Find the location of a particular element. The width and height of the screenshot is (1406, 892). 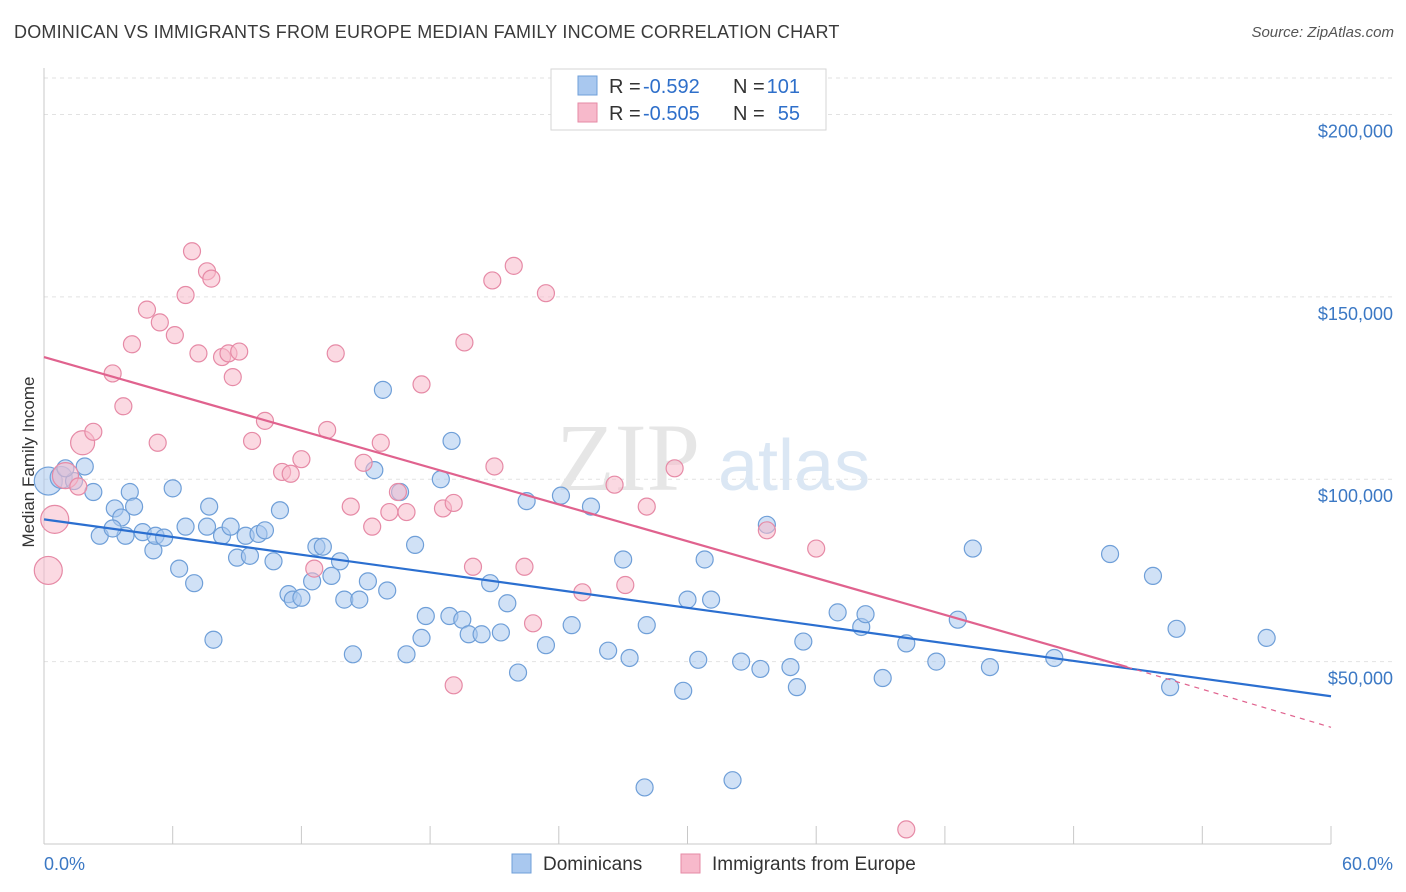

watermark-zip: ZIP is located at coordinates (628, 457).